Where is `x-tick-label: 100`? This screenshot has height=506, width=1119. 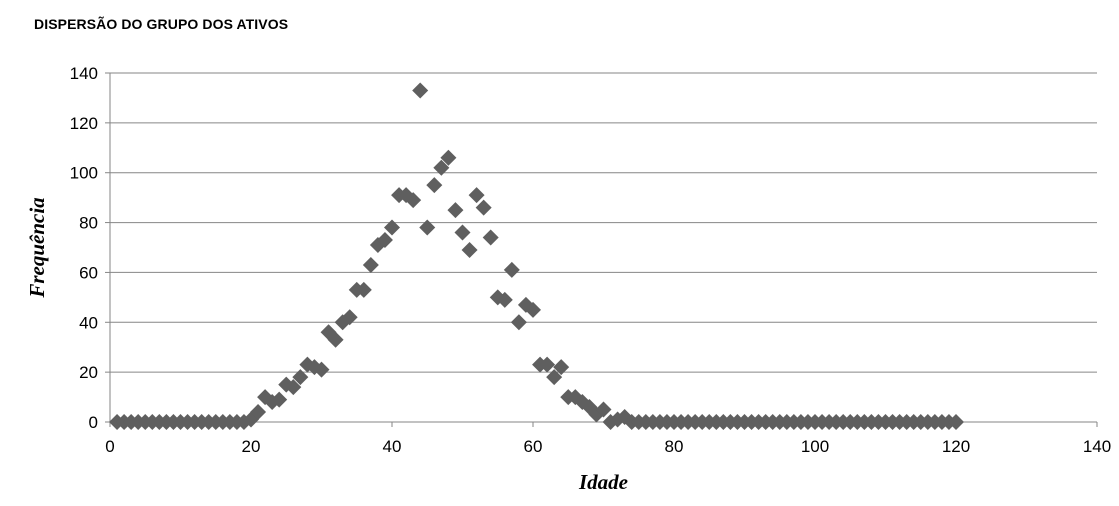 x-tick-label: 100 is located at coordinates (815, 446).